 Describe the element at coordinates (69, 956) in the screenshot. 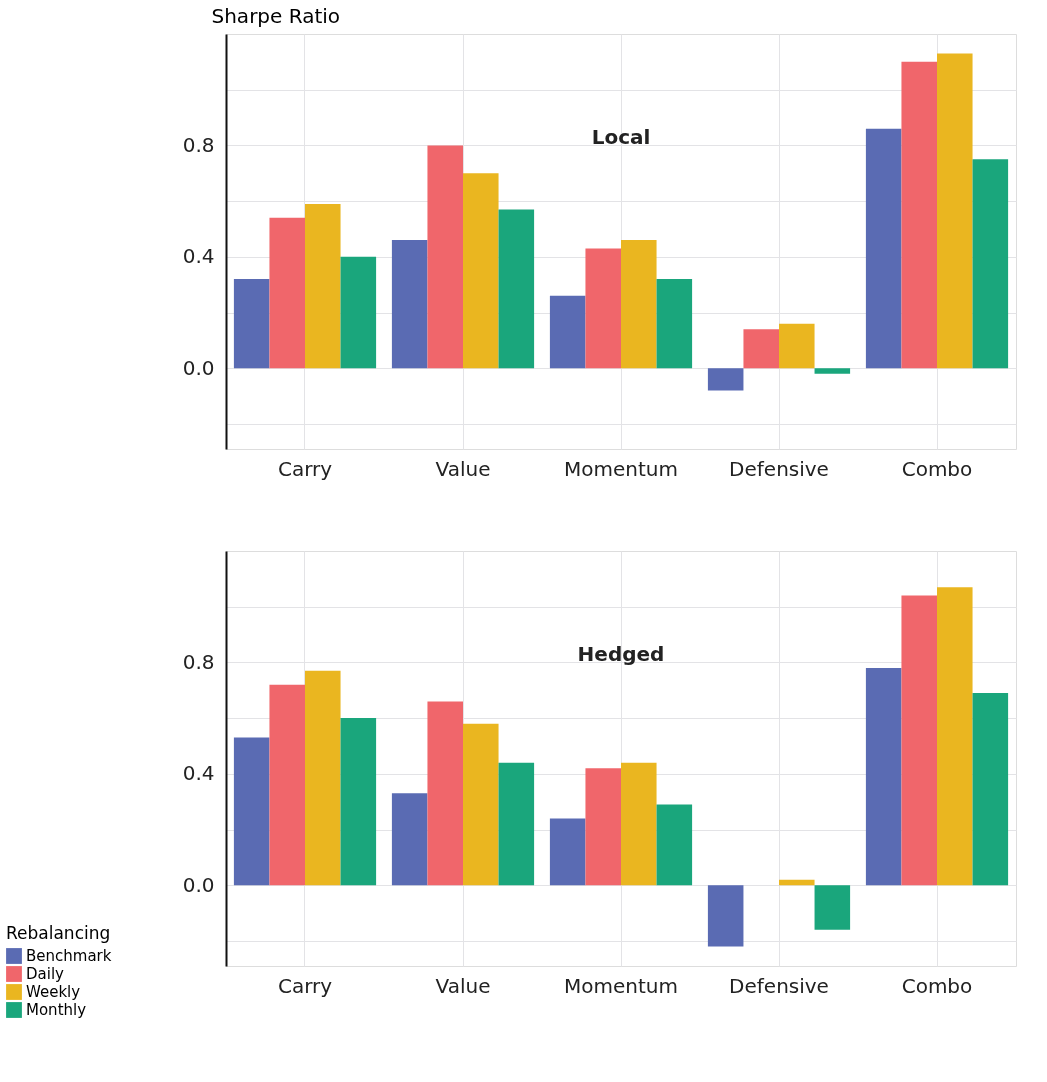

I see `legend-label: Benchmark` at that location.